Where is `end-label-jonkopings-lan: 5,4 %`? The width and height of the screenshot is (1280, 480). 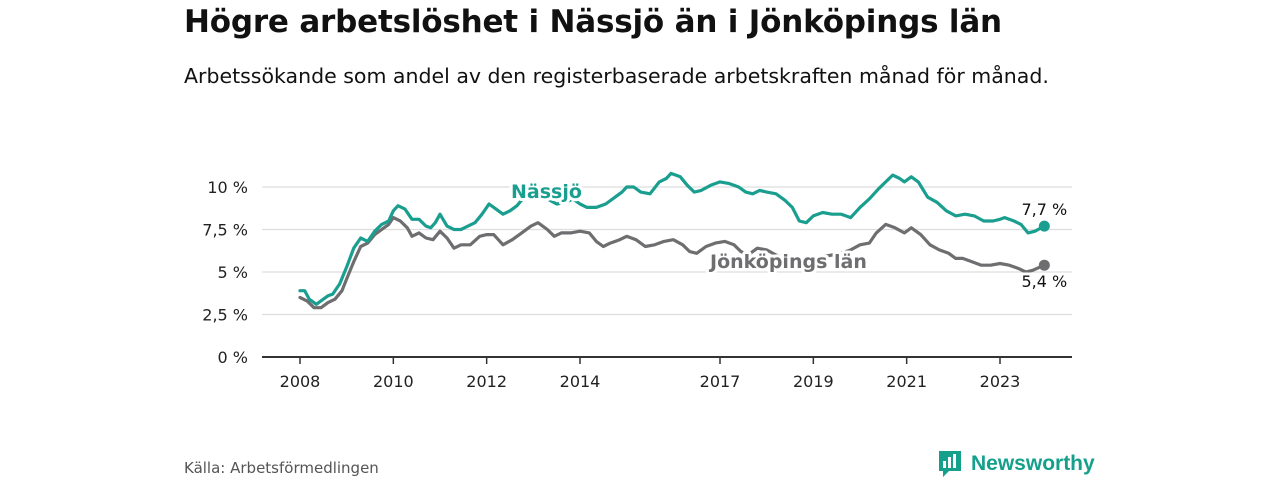
end-label-jonkopings-lan: 5,4 % is located at coordinates (1044, 281).